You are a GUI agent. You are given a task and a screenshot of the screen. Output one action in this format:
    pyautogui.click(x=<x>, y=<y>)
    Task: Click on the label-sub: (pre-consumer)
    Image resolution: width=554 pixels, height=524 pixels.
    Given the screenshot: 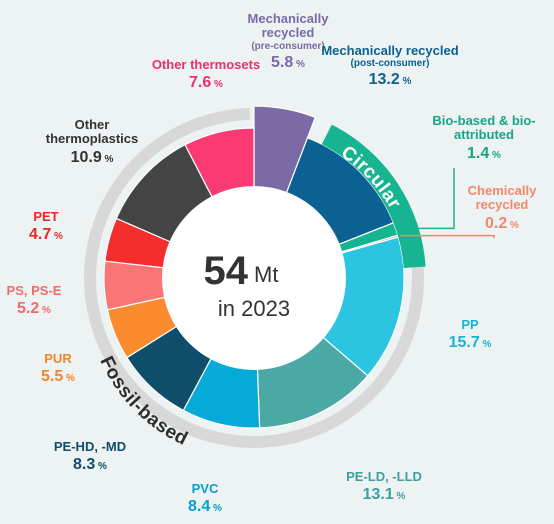 What is the action you would take?
    pyautogui.click(x=288, y=46)
    